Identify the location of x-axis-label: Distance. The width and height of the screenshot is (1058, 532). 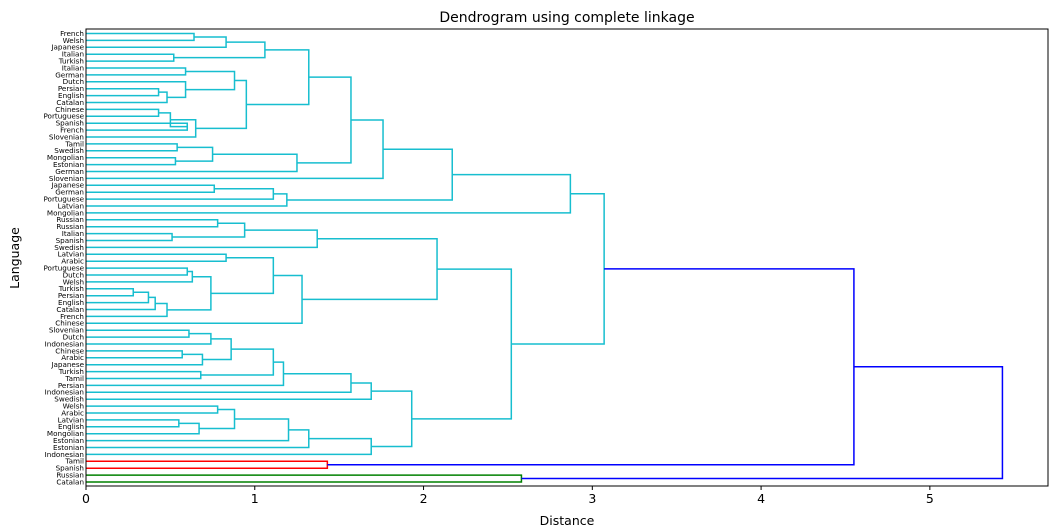
(567, 520).